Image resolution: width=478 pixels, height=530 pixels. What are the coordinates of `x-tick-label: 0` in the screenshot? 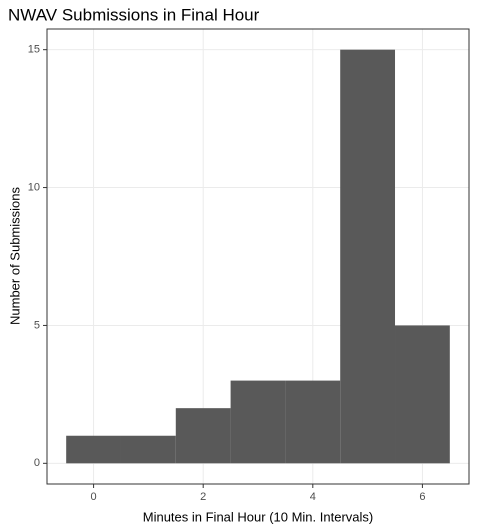 It's located at (94, 497).